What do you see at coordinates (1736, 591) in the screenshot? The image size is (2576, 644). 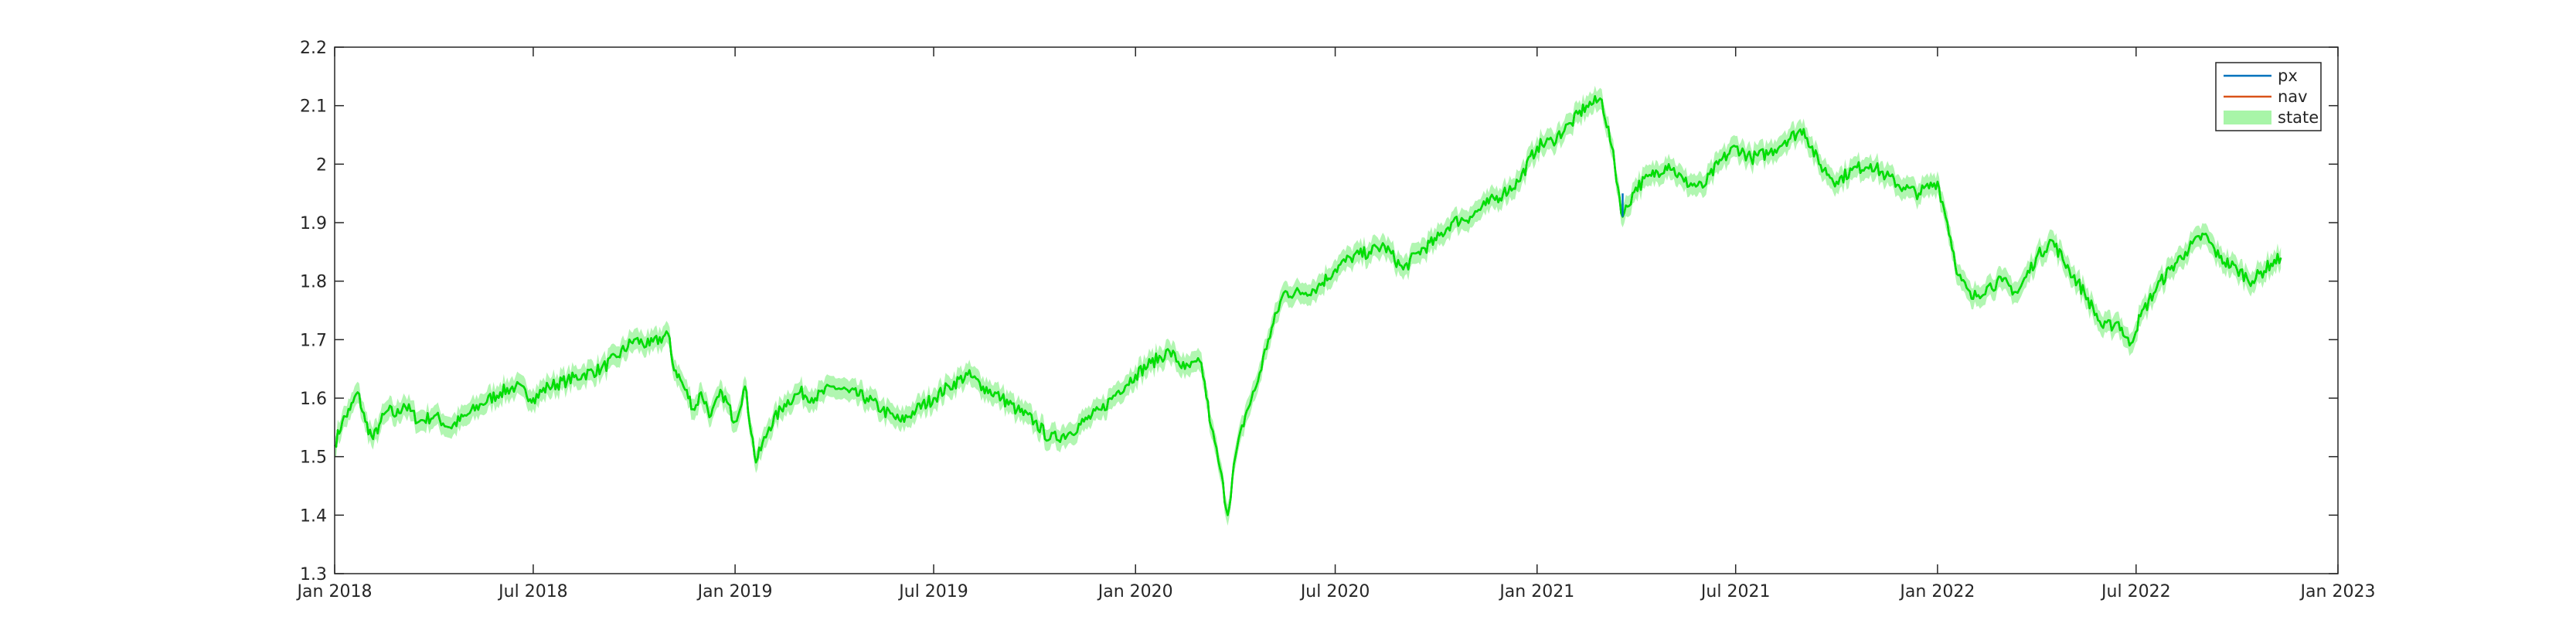 I see `x-tick-label: Jul 2021` at bounding box center [1736, 591].